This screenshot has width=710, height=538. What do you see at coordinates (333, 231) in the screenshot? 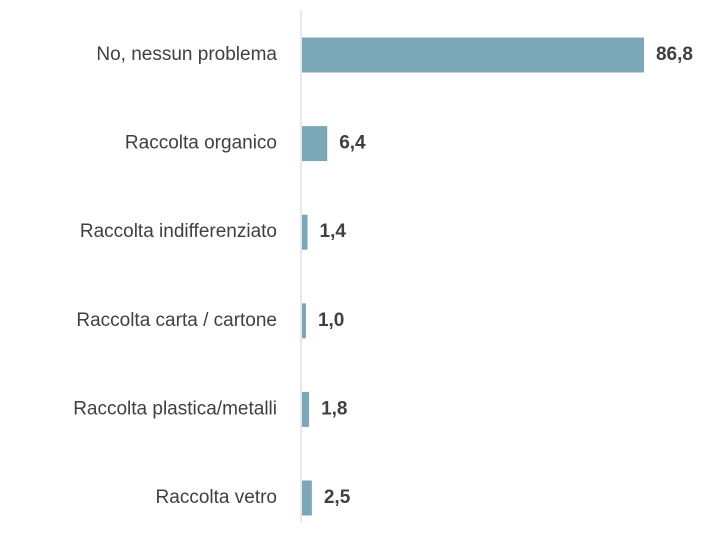
I see `value-label: 1,4` at bounding box center [333, 231].